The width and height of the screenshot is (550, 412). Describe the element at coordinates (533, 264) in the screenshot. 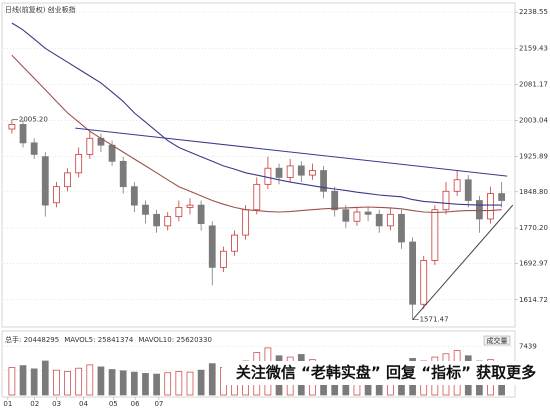

I see `y-tick-label: 1692.97` at that location.